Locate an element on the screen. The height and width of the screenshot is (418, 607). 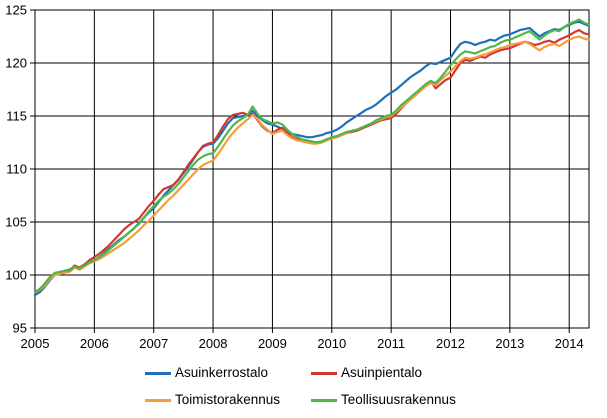
y-tick-label: 125 is located at coordinates (16, 10).